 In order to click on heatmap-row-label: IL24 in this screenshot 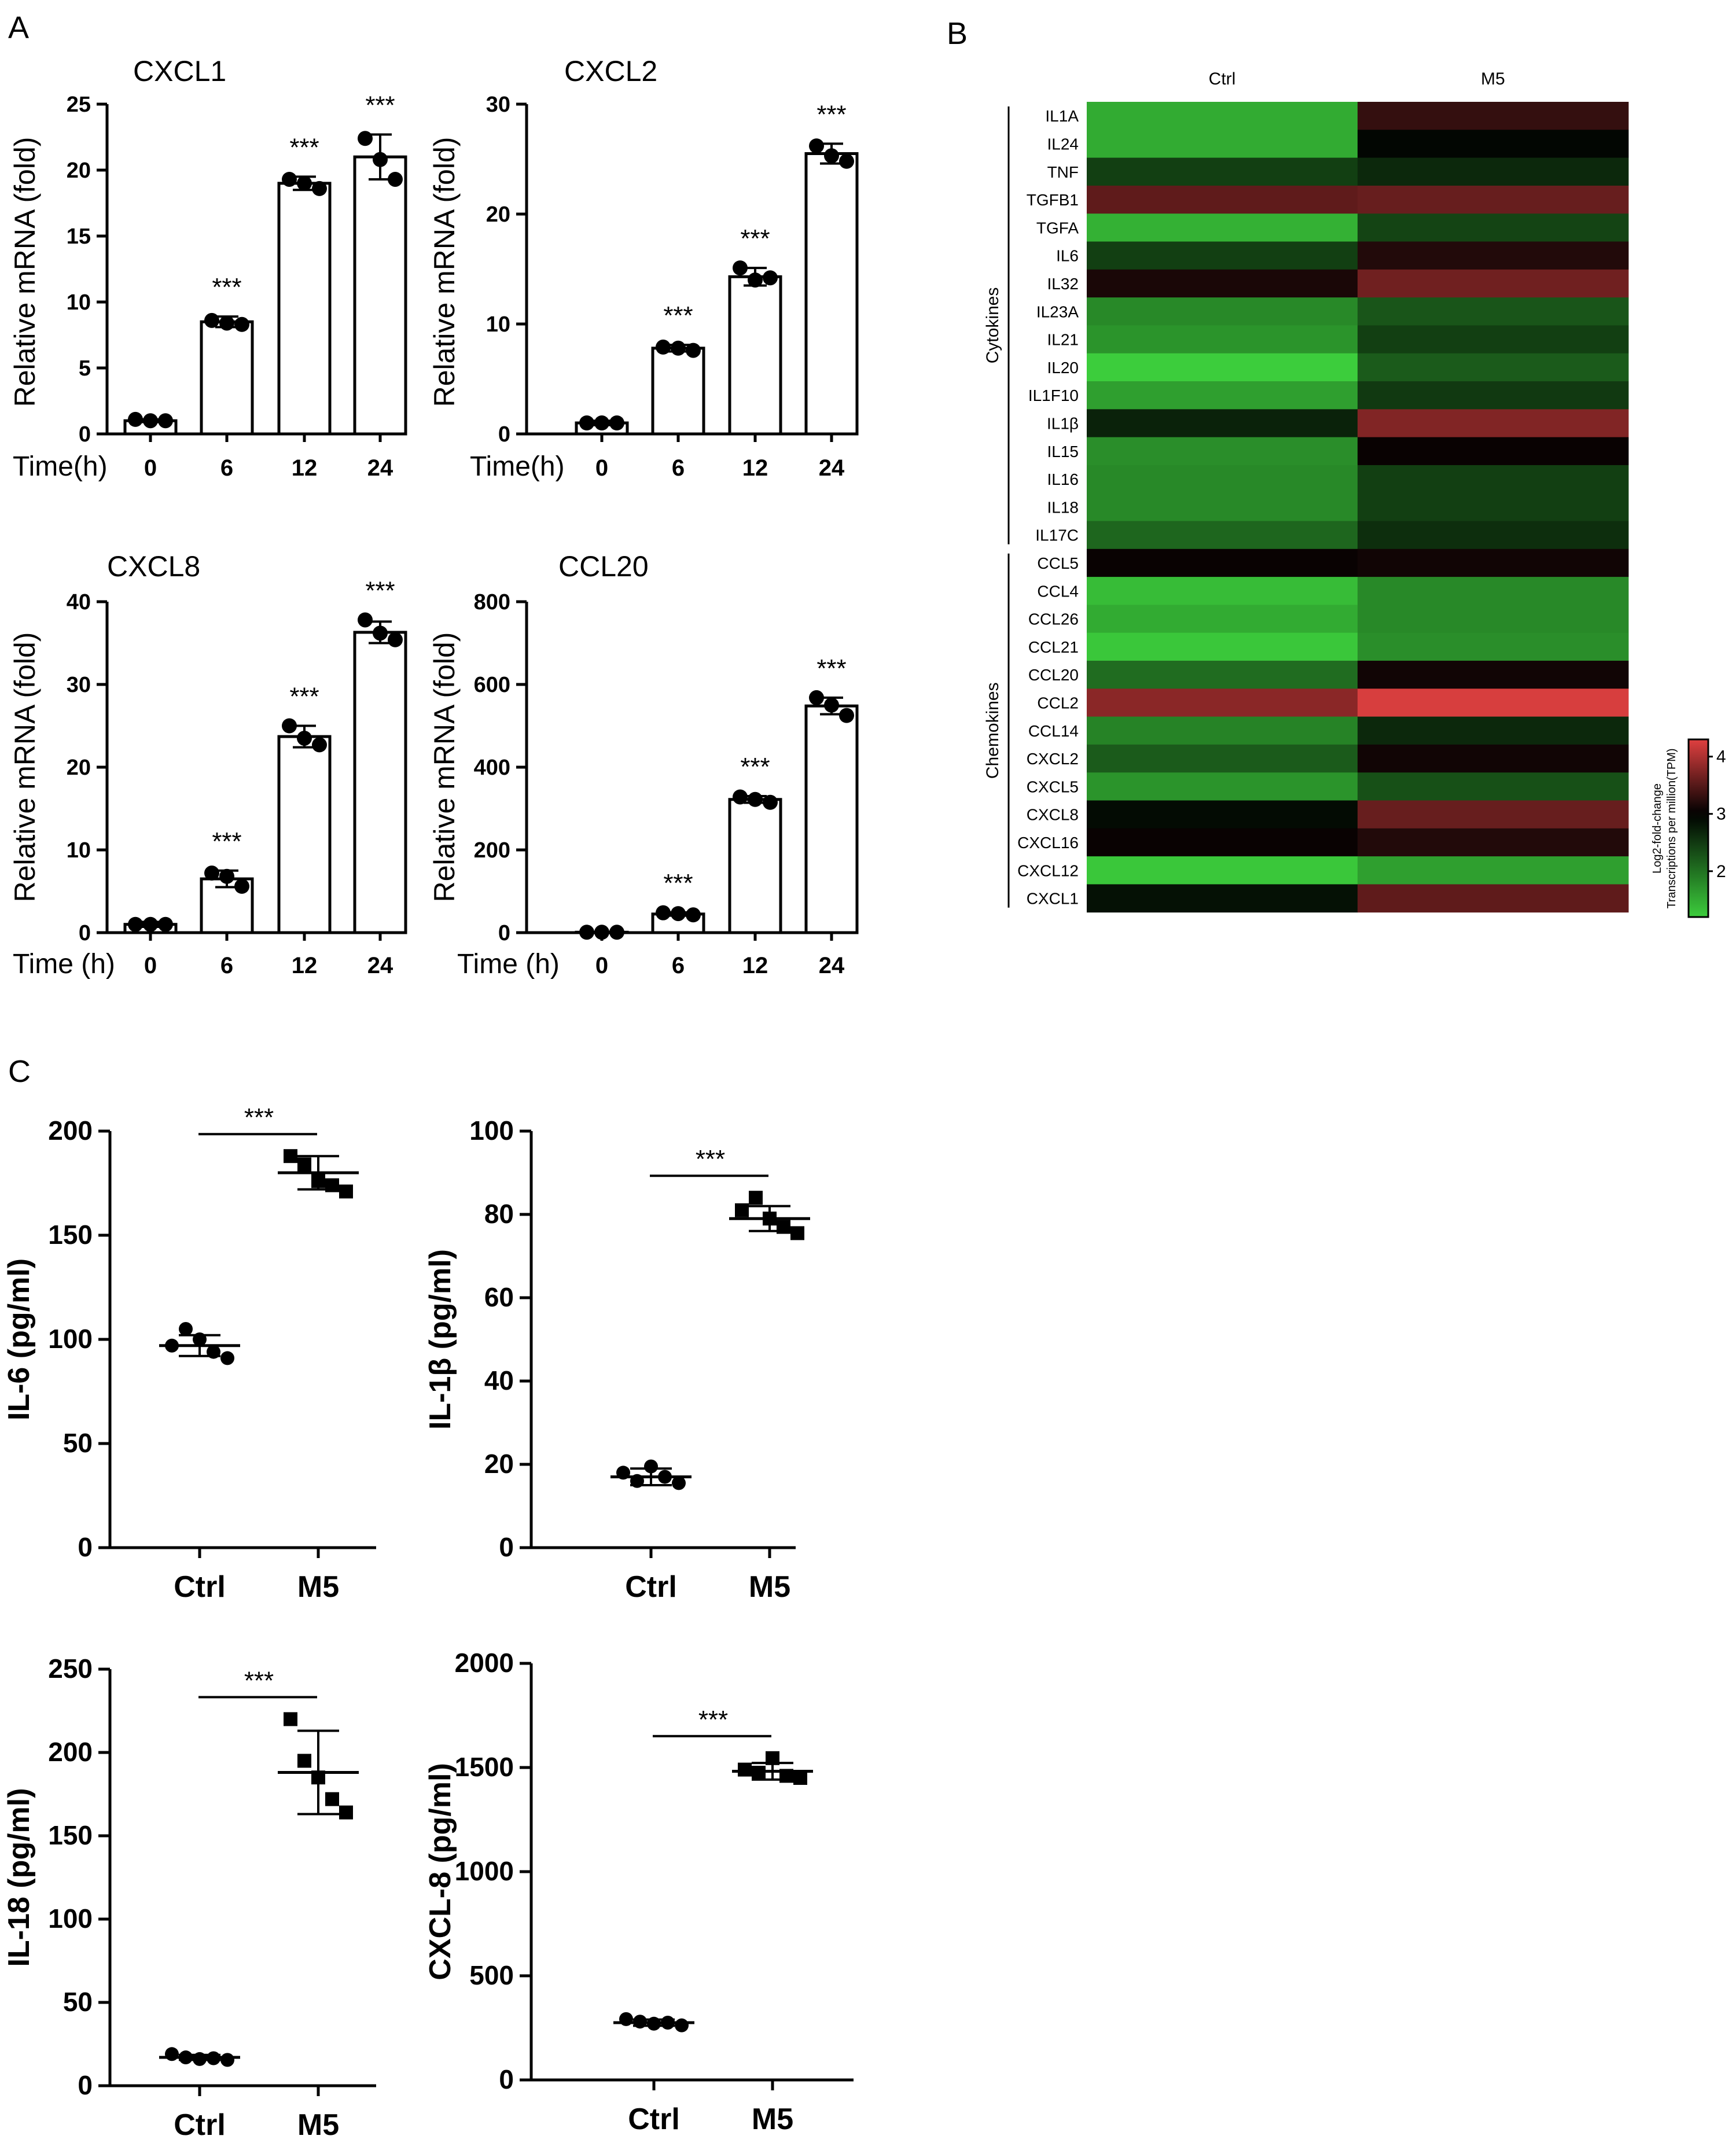, I will do `click(1063, 144)`.